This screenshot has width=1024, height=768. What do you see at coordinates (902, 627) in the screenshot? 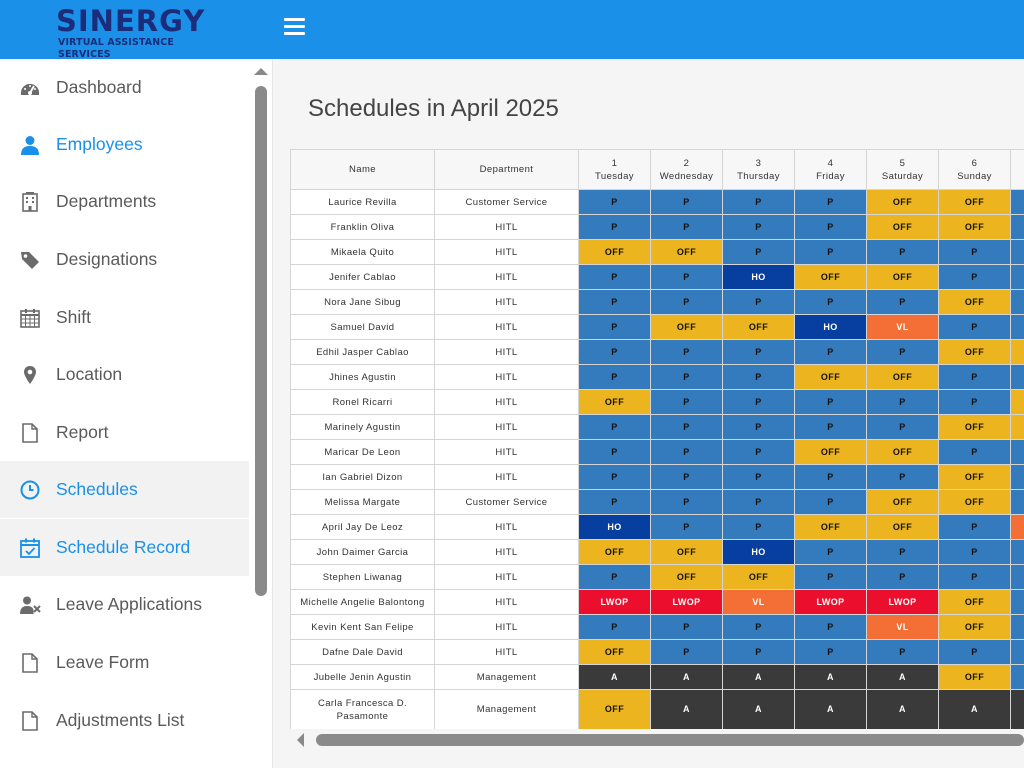
I see `schedule-cell: VL` at bounding box center [902, 627].